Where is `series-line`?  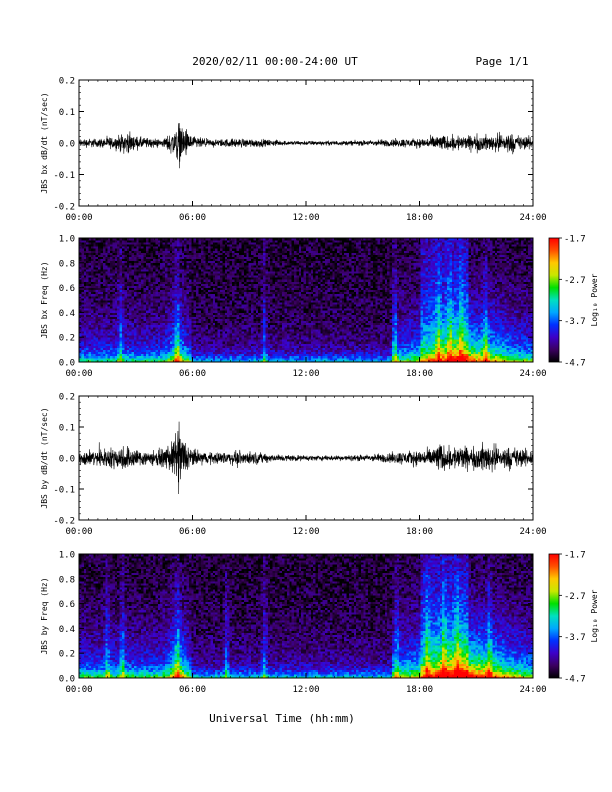 series-line is located at coordinates (306, 146).